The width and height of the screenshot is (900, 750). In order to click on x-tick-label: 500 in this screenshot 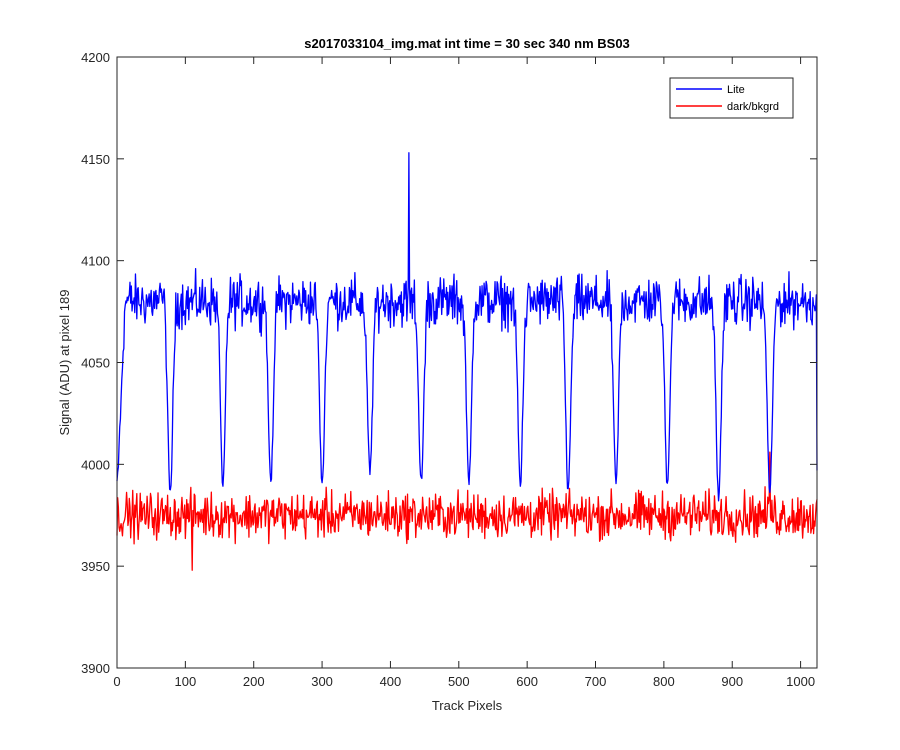, I will do `click(459, 681)`.